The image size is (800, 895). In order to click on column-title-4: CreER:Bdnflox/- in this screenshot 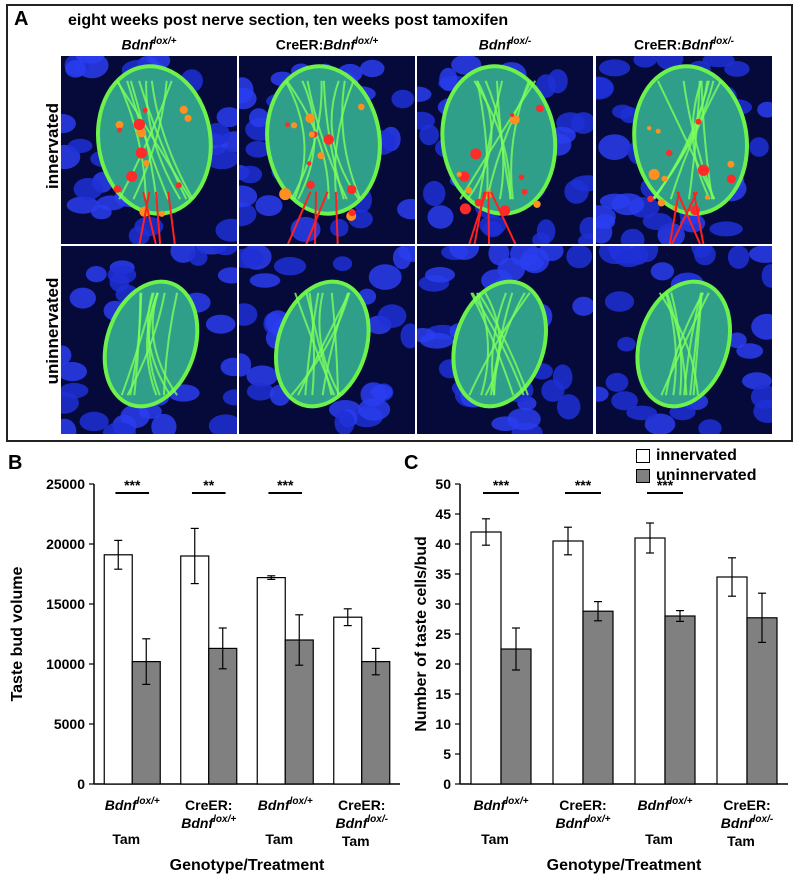, I will do `click(684, 44)`.